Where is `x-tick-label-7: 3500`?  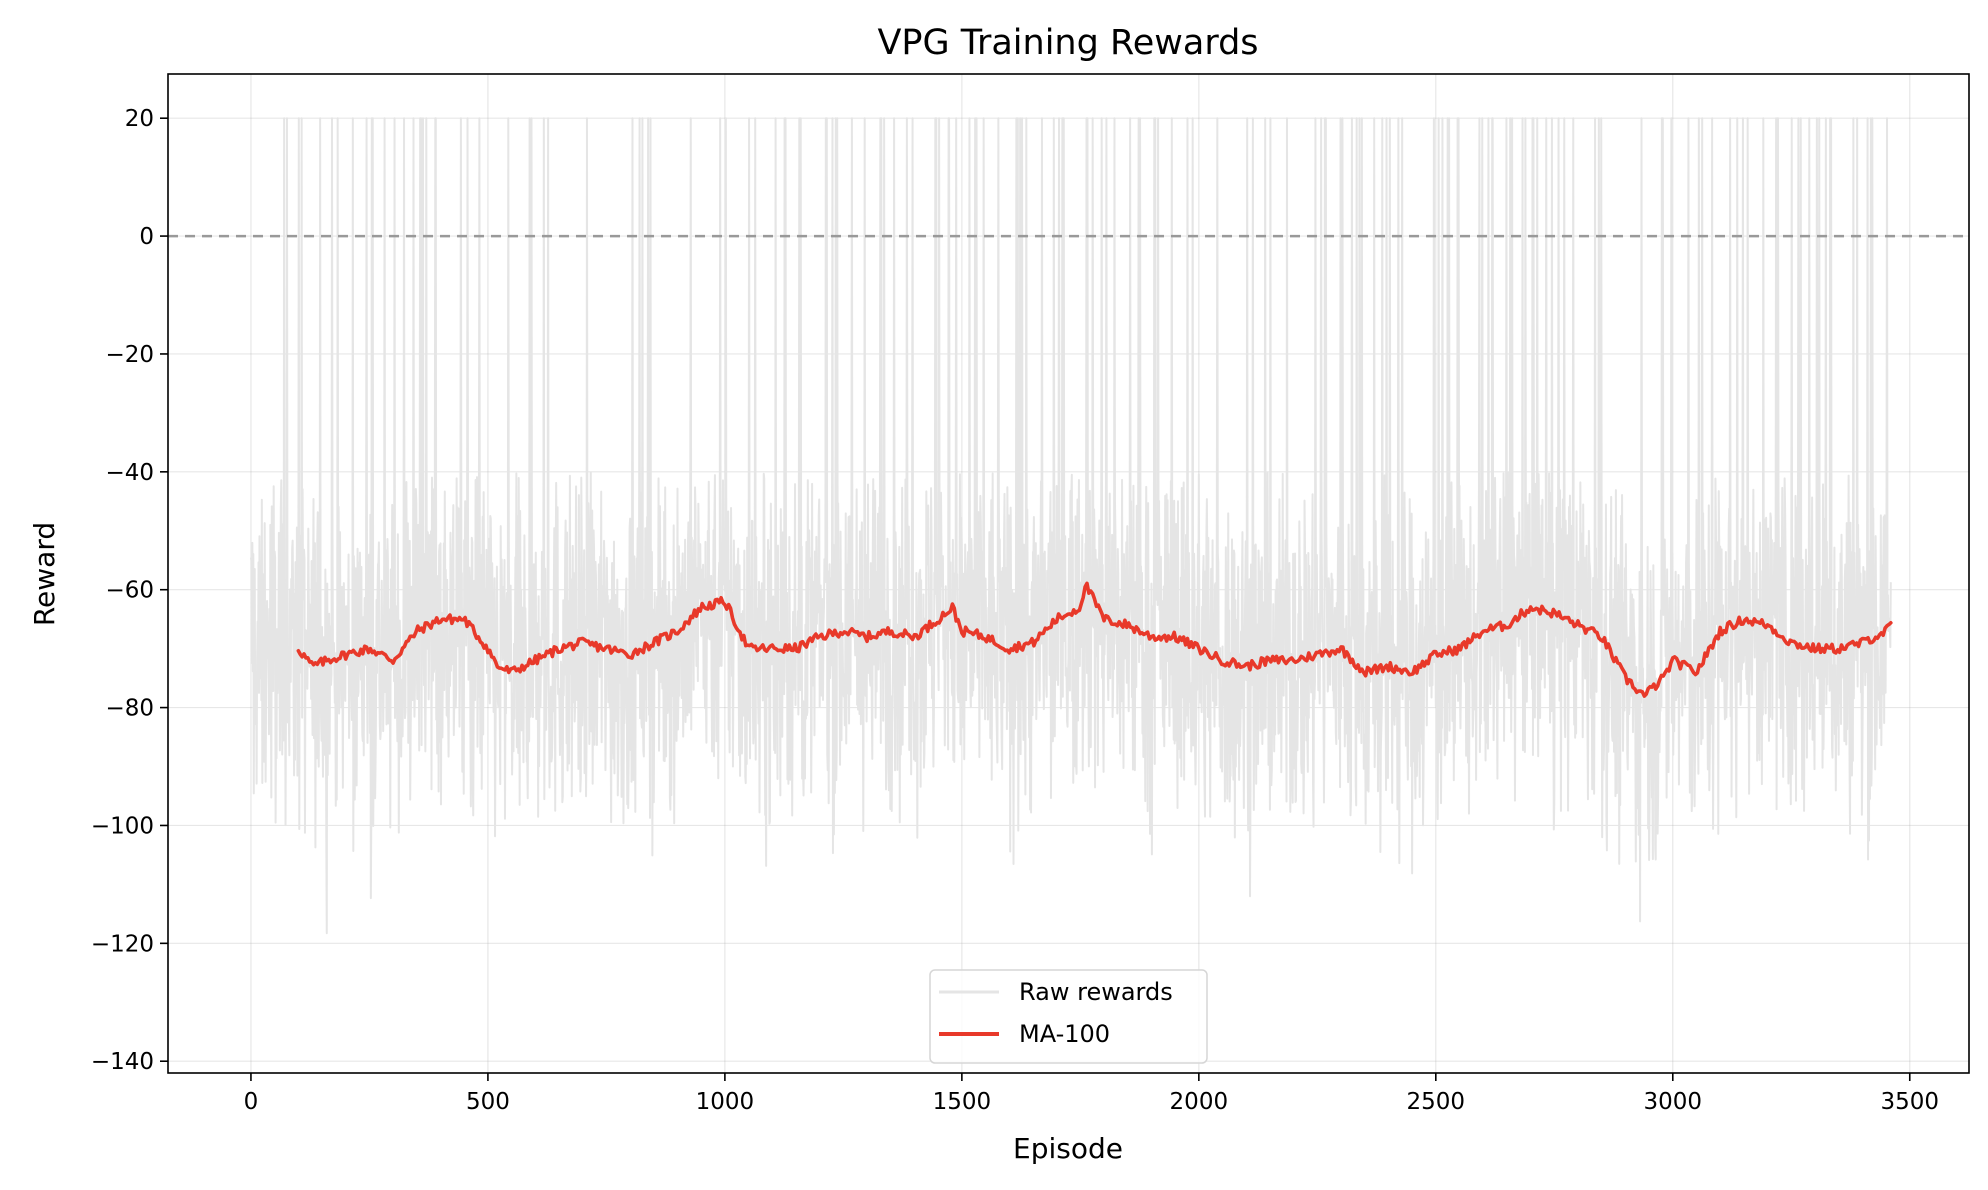
x-tick-label-7: 3500 is located at coordinates (1909, 1102).